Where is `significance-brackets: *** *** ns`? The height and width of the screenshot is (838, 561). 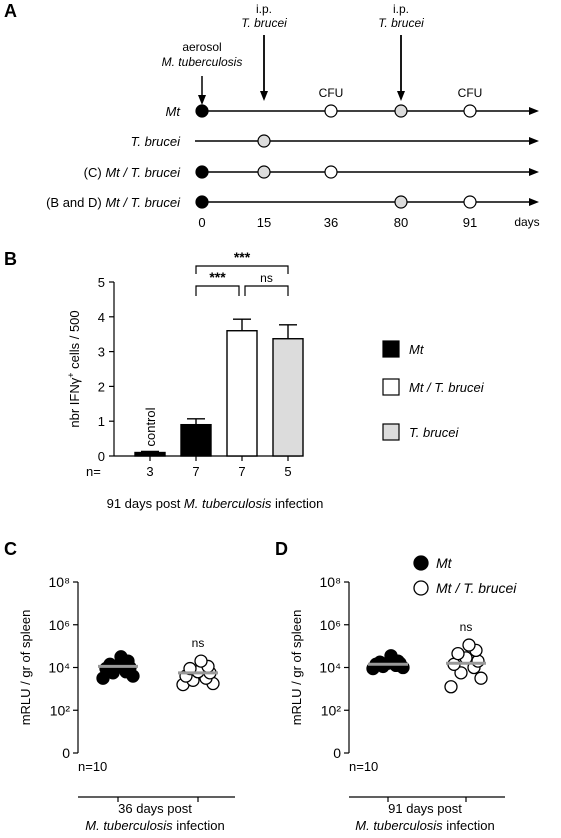 significance-brackets: *** *** ns is located at coordinates (242, 272).